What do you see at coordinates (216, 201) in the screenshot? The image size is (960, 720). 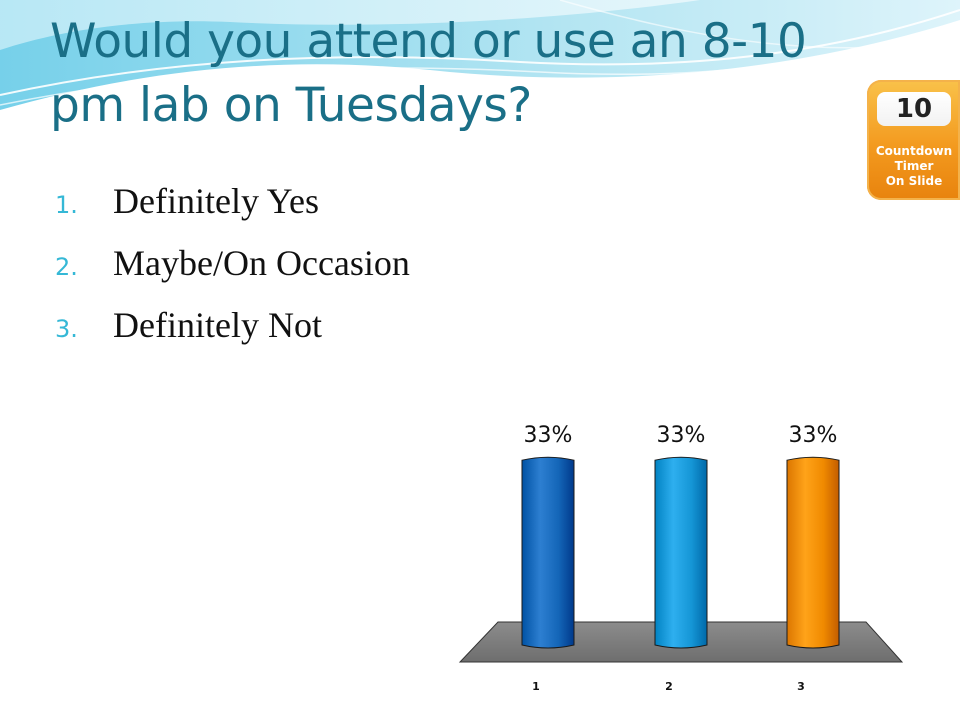 I see `option-label: Definitely Yes` at bounding box center [216, 201].